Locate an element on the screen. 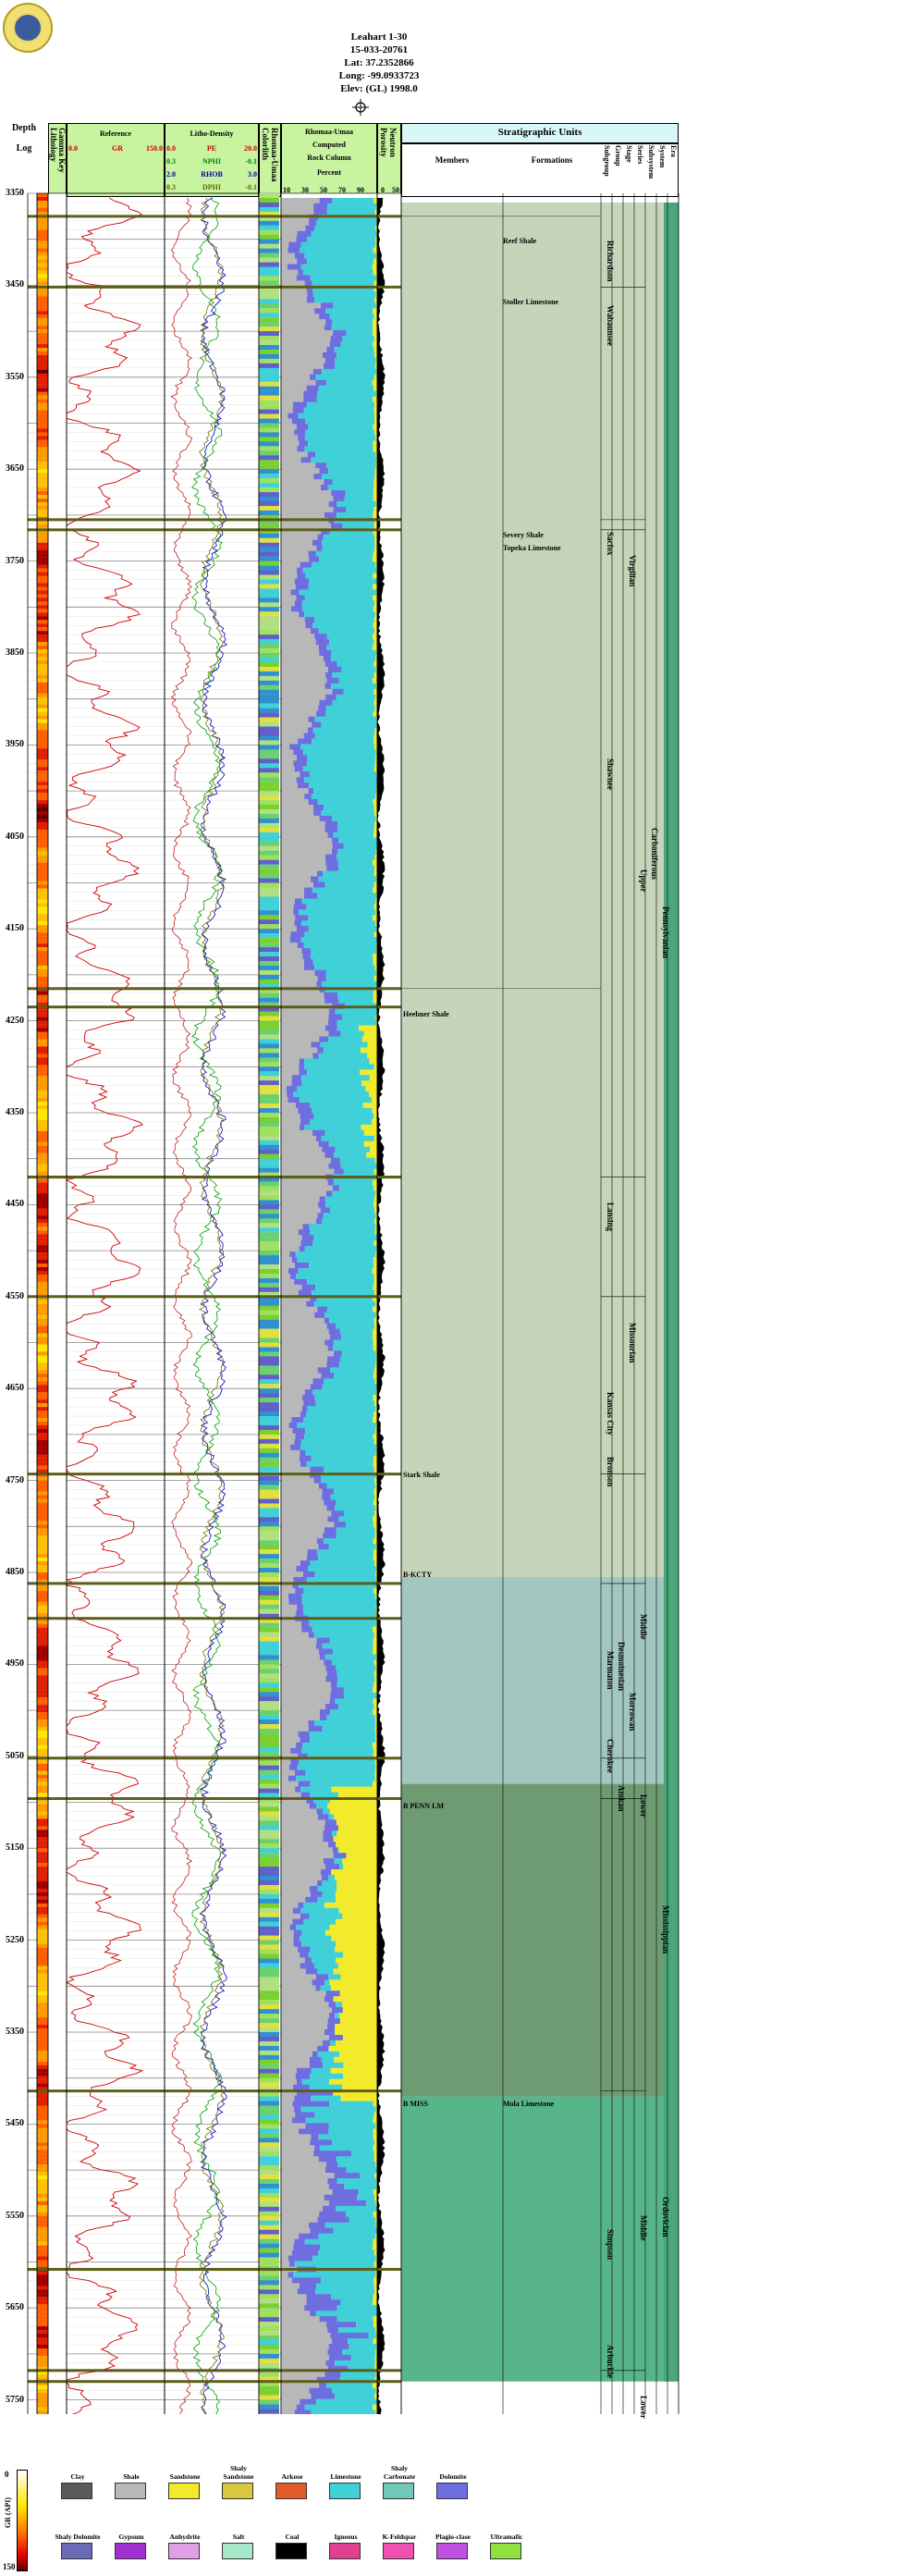 Image resolution: width=906 pixels, height=2576 pixels. por-tick-50: 50 is located at coordinates (395, 190).